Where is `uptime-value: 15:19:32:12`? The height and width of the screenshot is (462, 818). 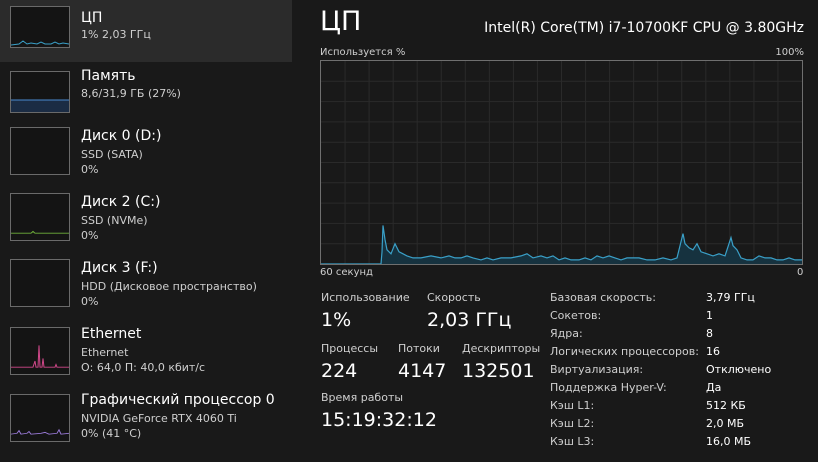 uptime-value: 15:19:32:12 is located at coordinates (379, 420).